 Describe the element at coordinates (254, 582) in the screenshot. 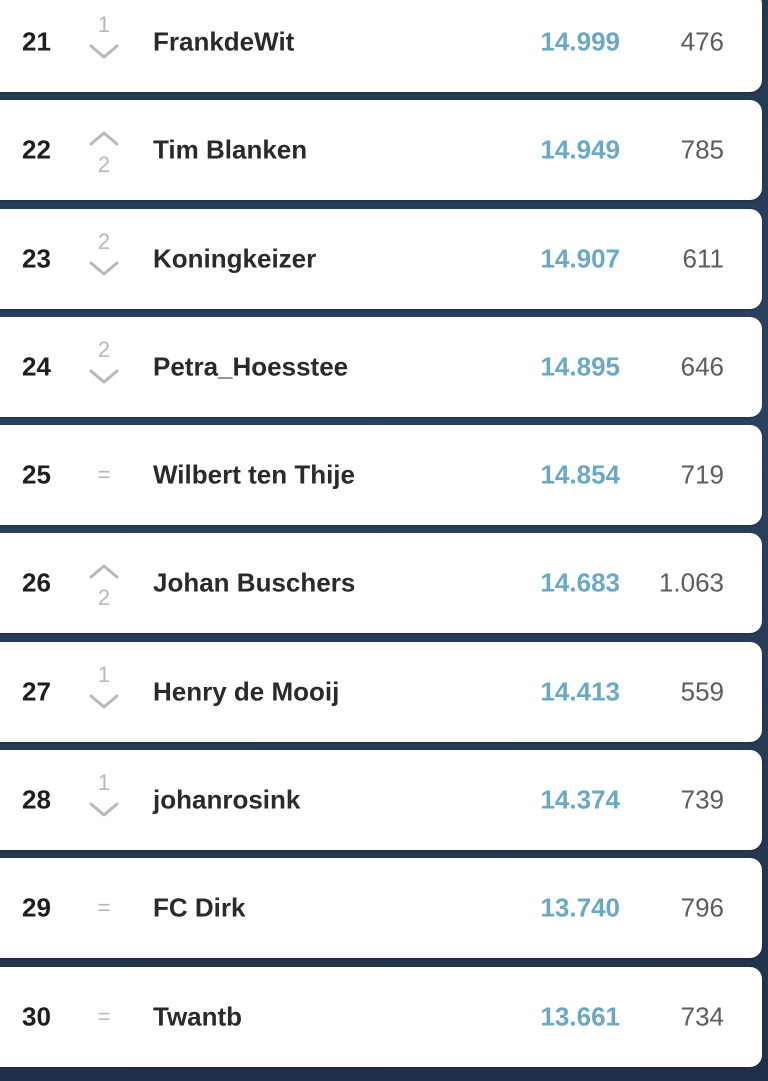

I see `player-name: Johan Buschers` at that location.